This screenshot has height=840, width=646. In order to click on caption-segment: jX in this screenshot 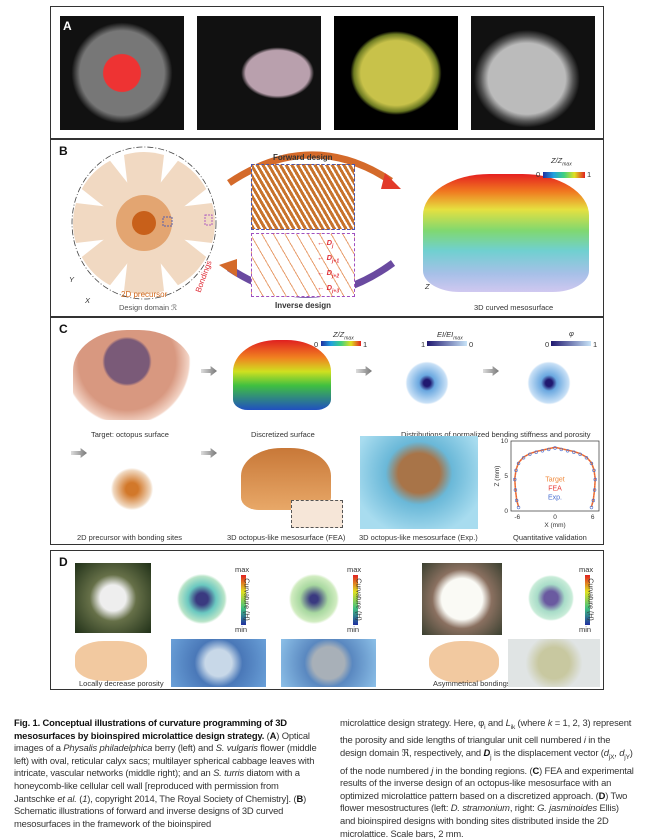, I will do `click(611, 757)`.